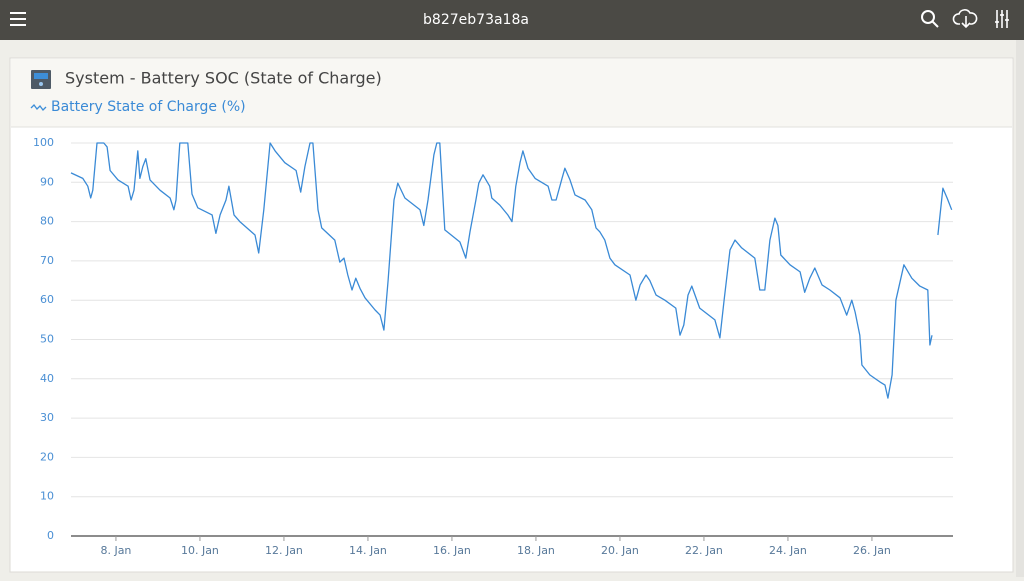  I want to click on legend-swatch, so click(38, 107).